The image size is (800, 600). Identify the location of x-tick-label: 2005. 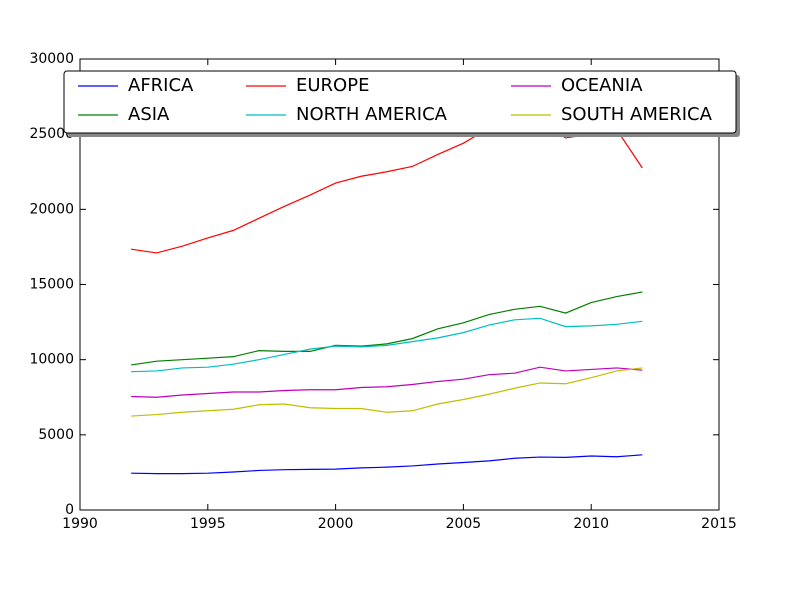
(464, 524).